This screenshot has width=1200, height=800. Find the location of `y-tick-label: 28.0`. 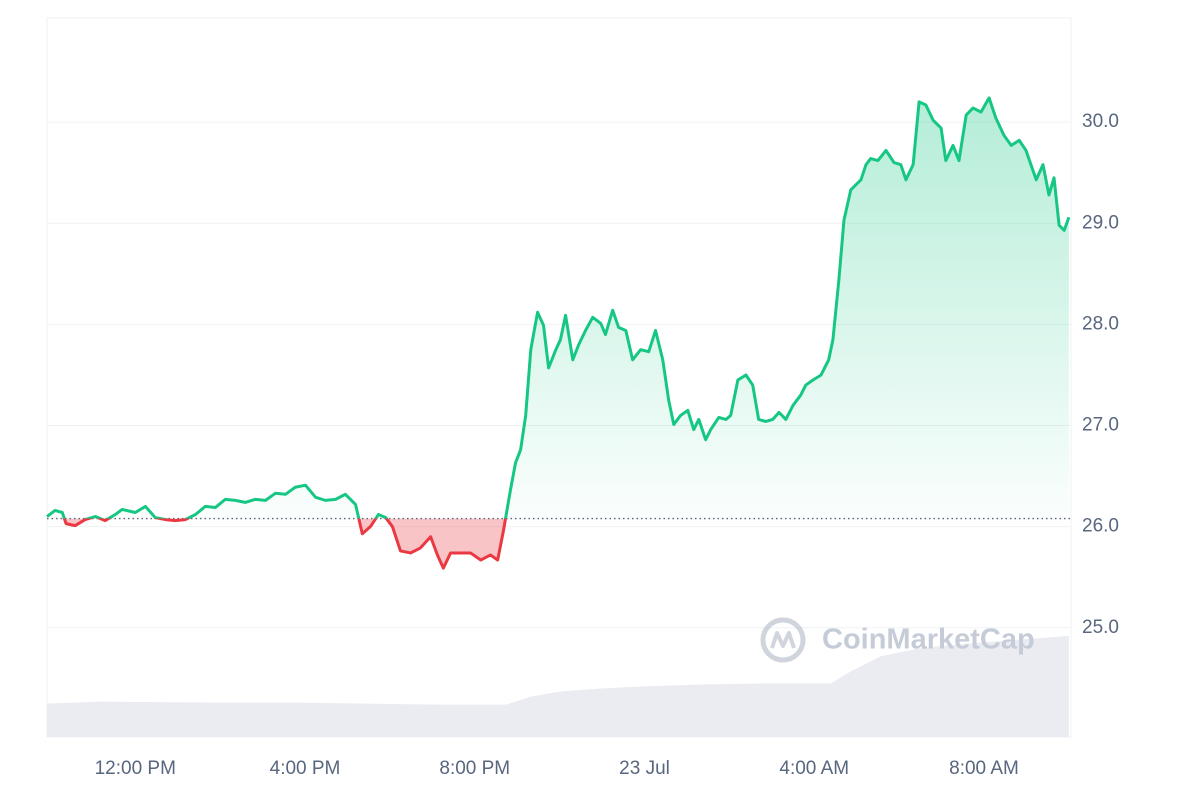

y-tick-label: 28.0 is located at coordinates (1100, 323).